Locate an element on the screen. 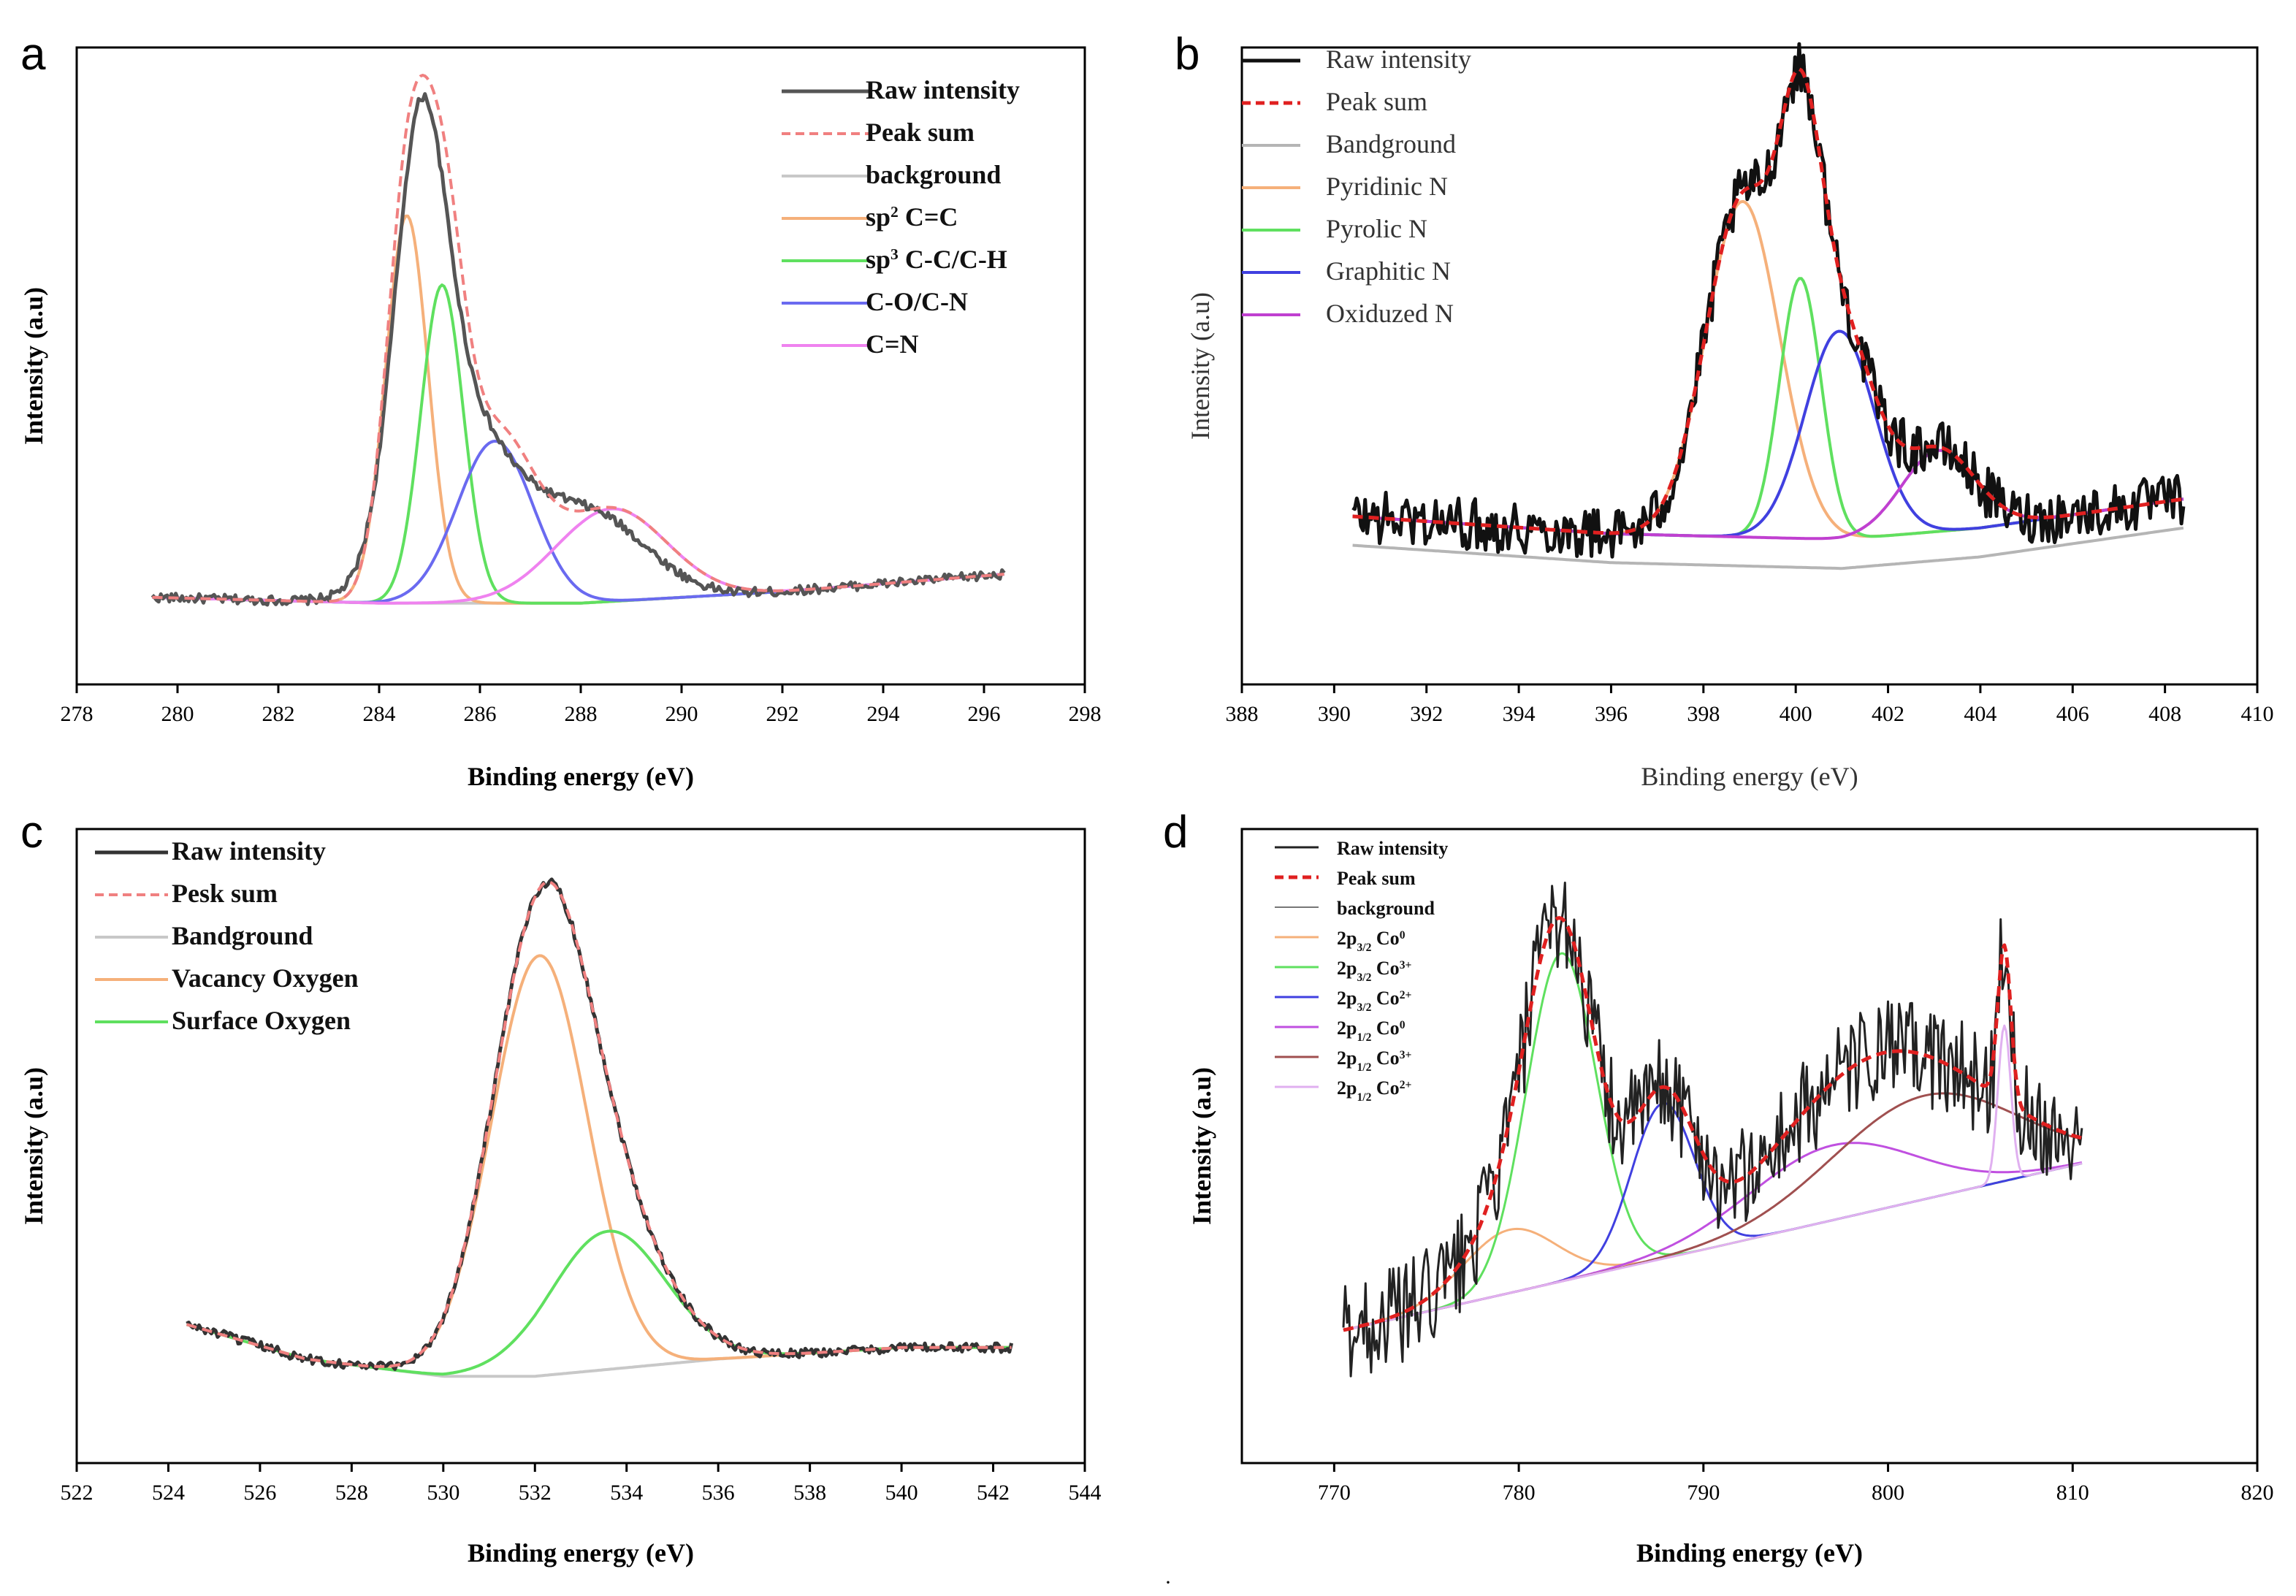 This screenshot has height=1596, width=2296. x-tick-label: 820 is located at coordinates (2257, 1493).